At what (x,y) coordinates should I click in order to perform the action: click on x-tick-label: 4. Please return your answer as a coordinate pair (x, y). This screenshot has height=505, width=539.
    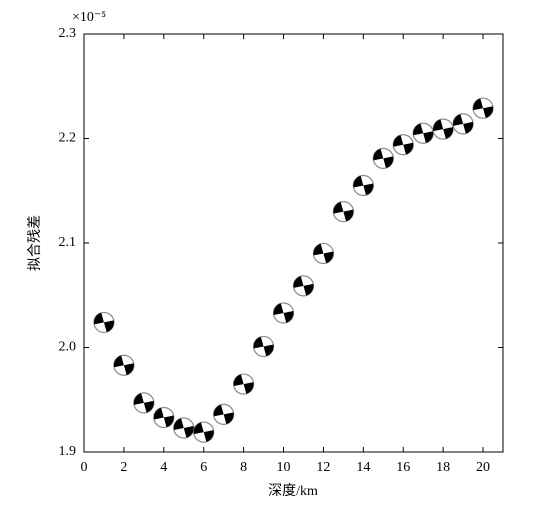
    Looking at the image, I should click on (163, 467).